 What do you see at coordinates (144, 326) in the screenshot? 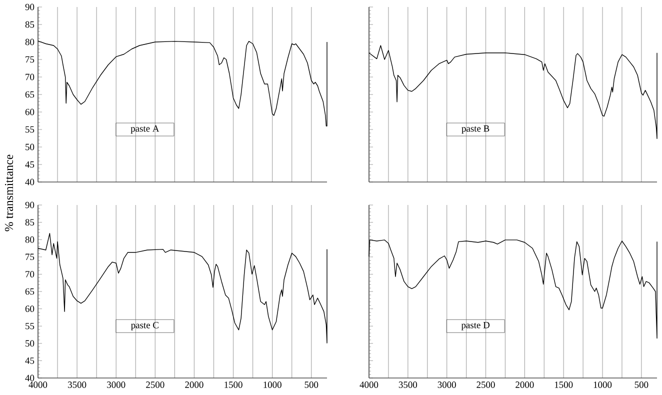
I see `annotation: paste C` at bounding box center [144, 326].